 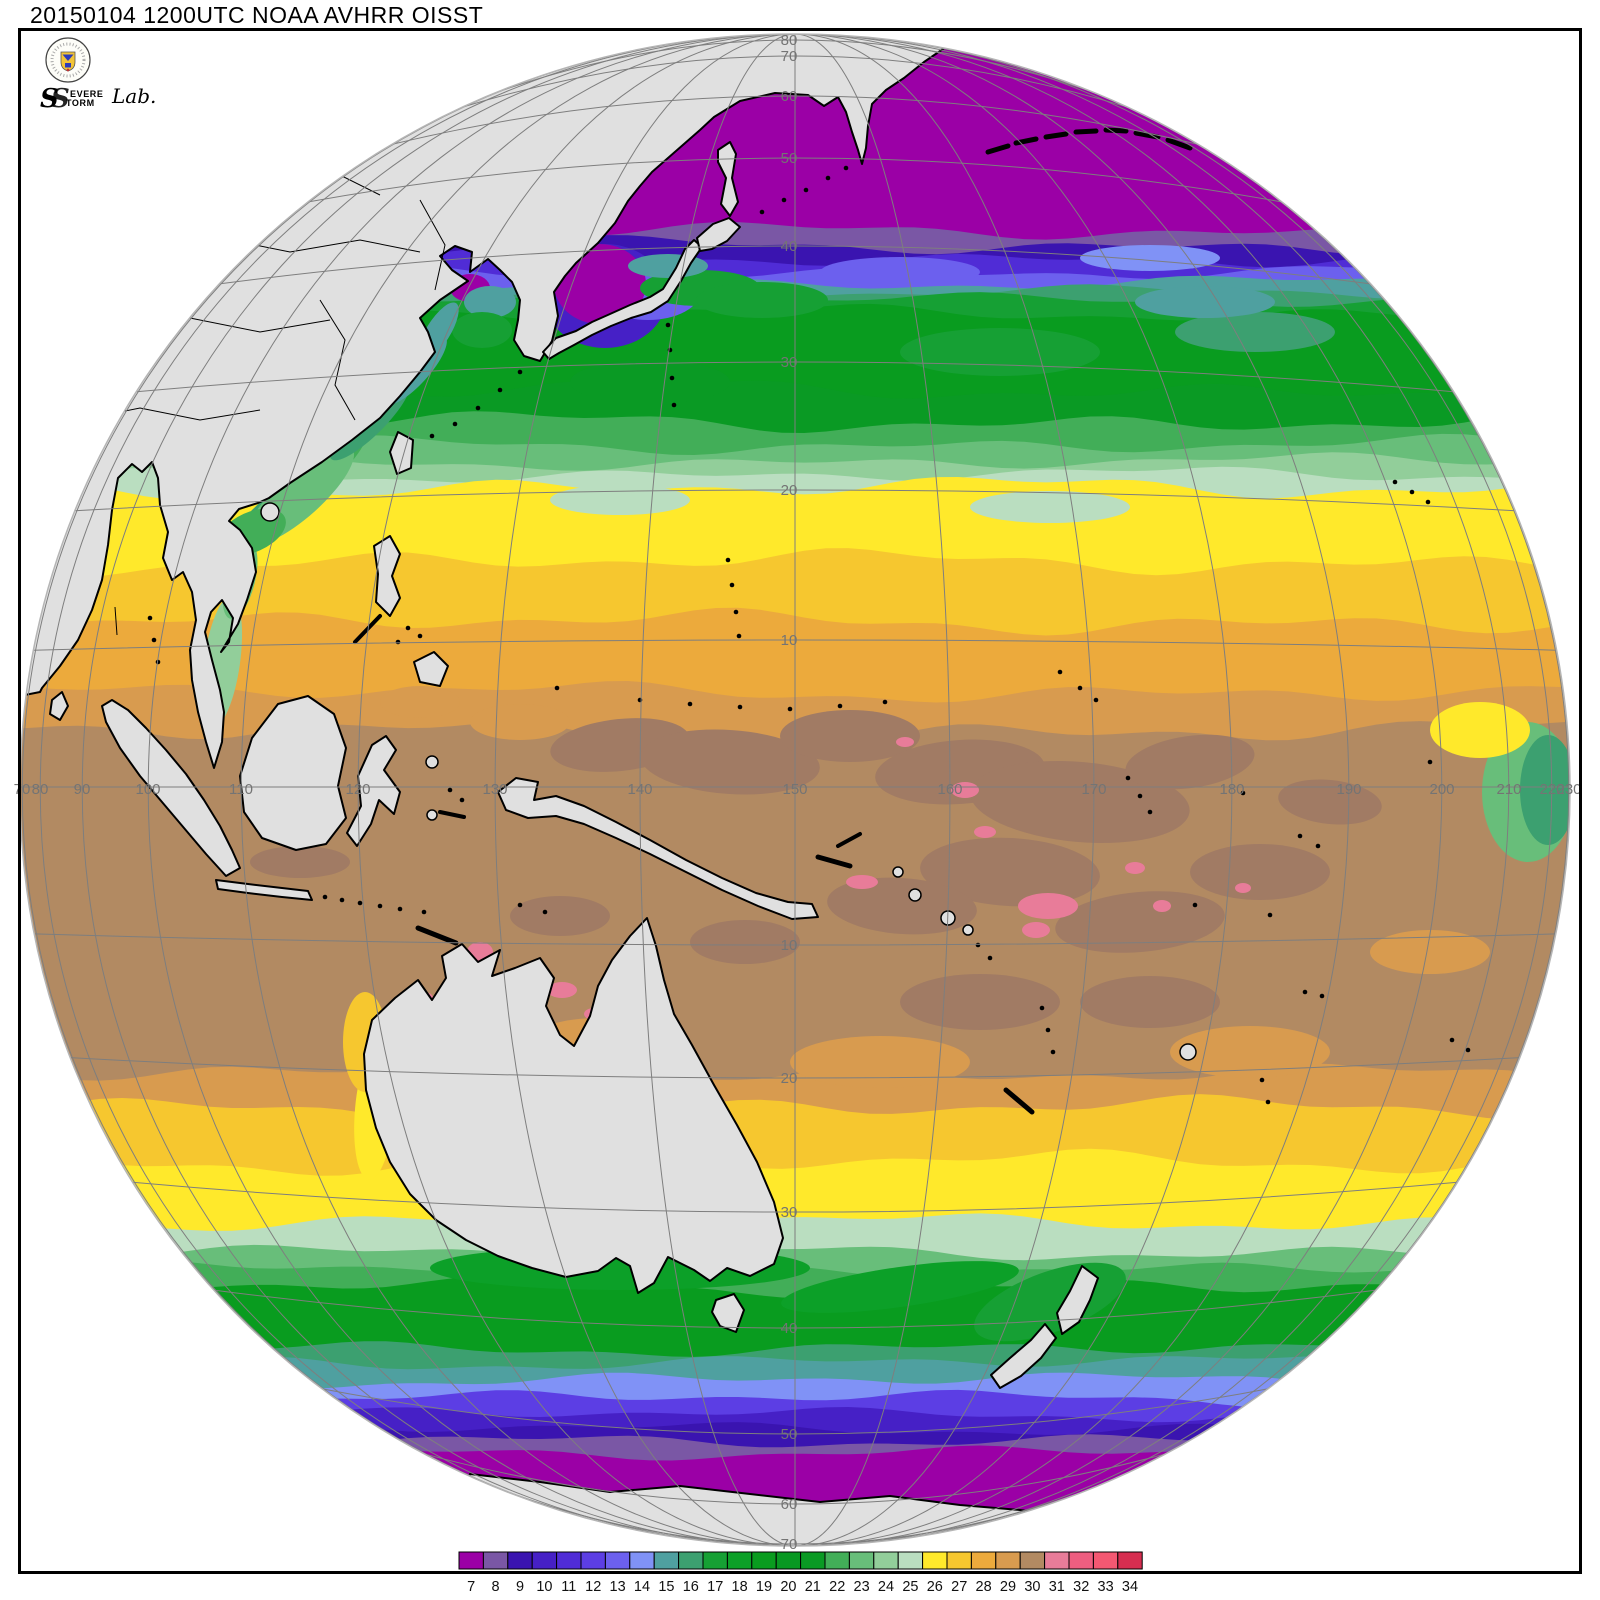 I want to click on colorbar-value-label: 8, so click(x=496, y=1587).